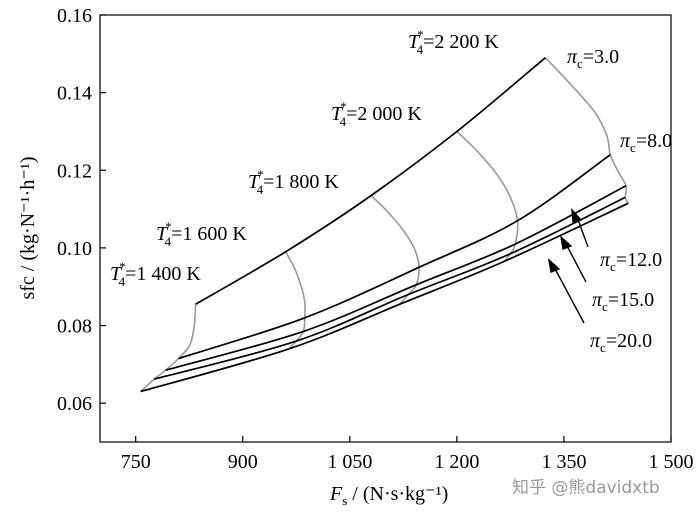  Describe the element at coordinates (623, 301) in the screenshot. I see `pi-label-15: πc=15.0` at that location.